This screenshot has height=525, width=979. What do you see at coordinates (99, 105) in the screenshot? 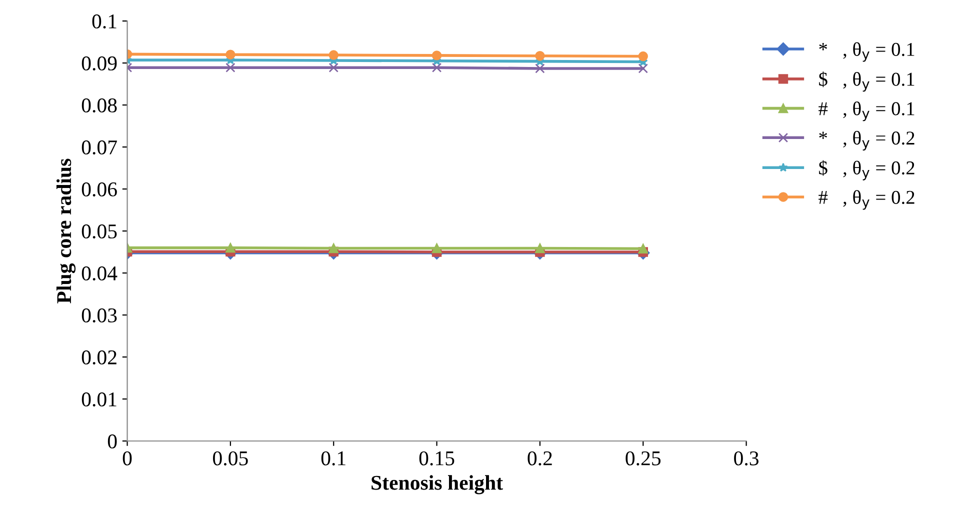
I see `y-tick-label: 0.08` at bounding box center [99, 105].